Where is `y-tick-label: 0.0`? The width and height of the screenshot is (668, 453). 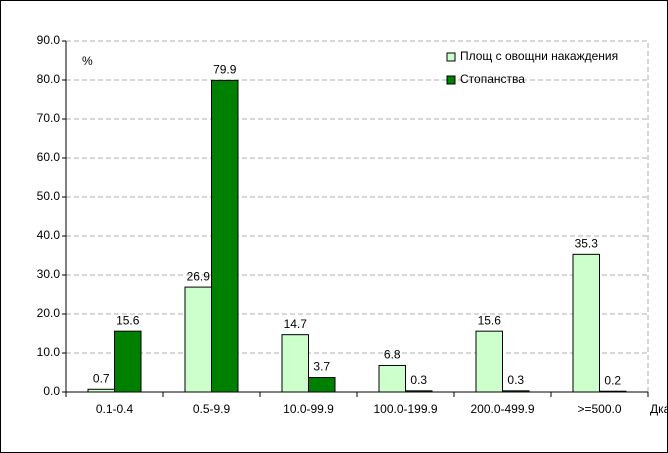 y-tick-label: 0.0 is located at coordinates (51, 391).